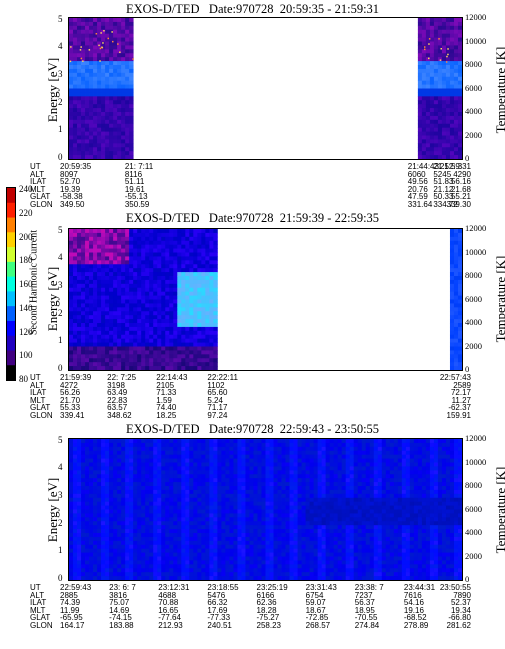  I want to click on y-right-tick-label: 10000, so click(476, 40).